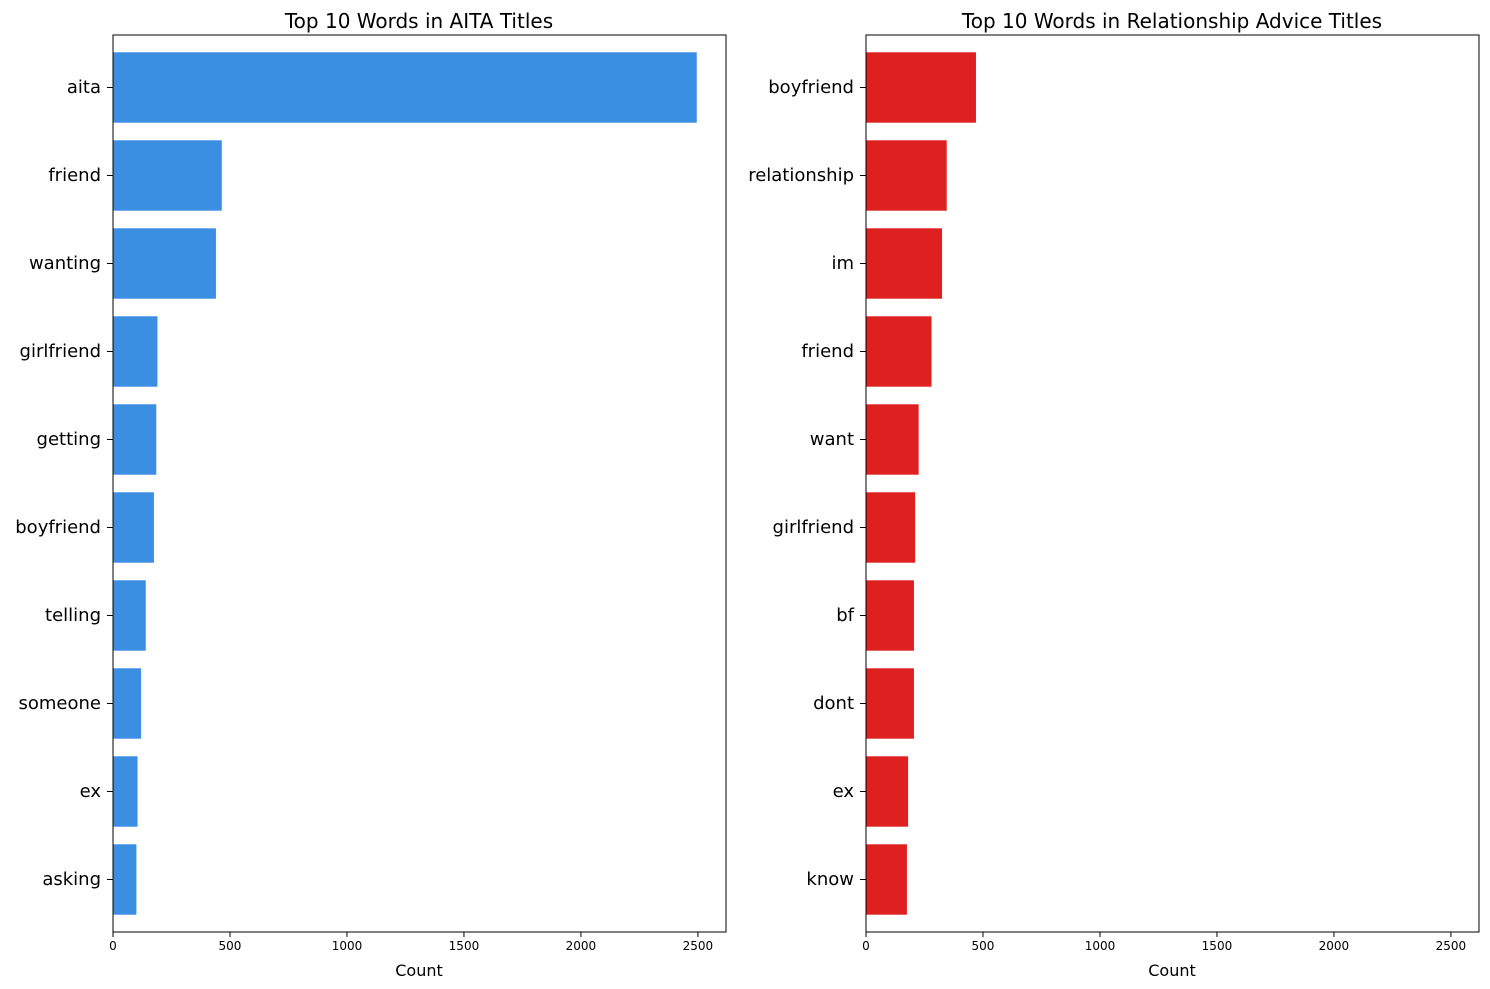 Image resolution: width=1490 pixels, height=989 pixels. What do you see at coordinates (69, 439) in the screenshot?
I see `y-tick-label: getting` at bounding box center [69, 439].